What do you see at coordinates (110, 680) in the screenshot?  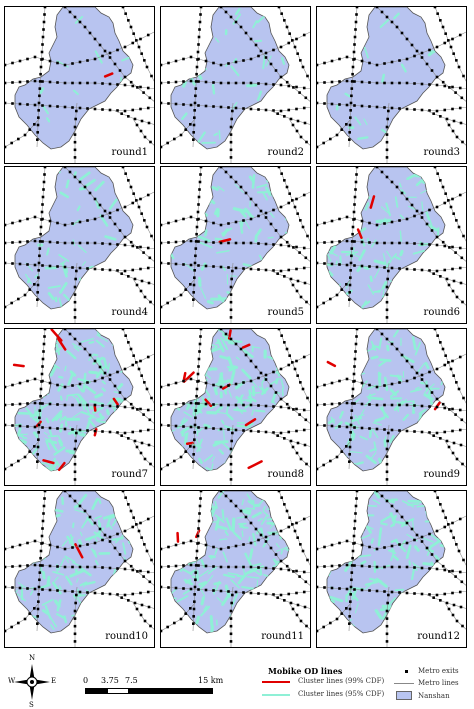 I see `scale-tick-1: 3.75` at bounding box center [110, 680].